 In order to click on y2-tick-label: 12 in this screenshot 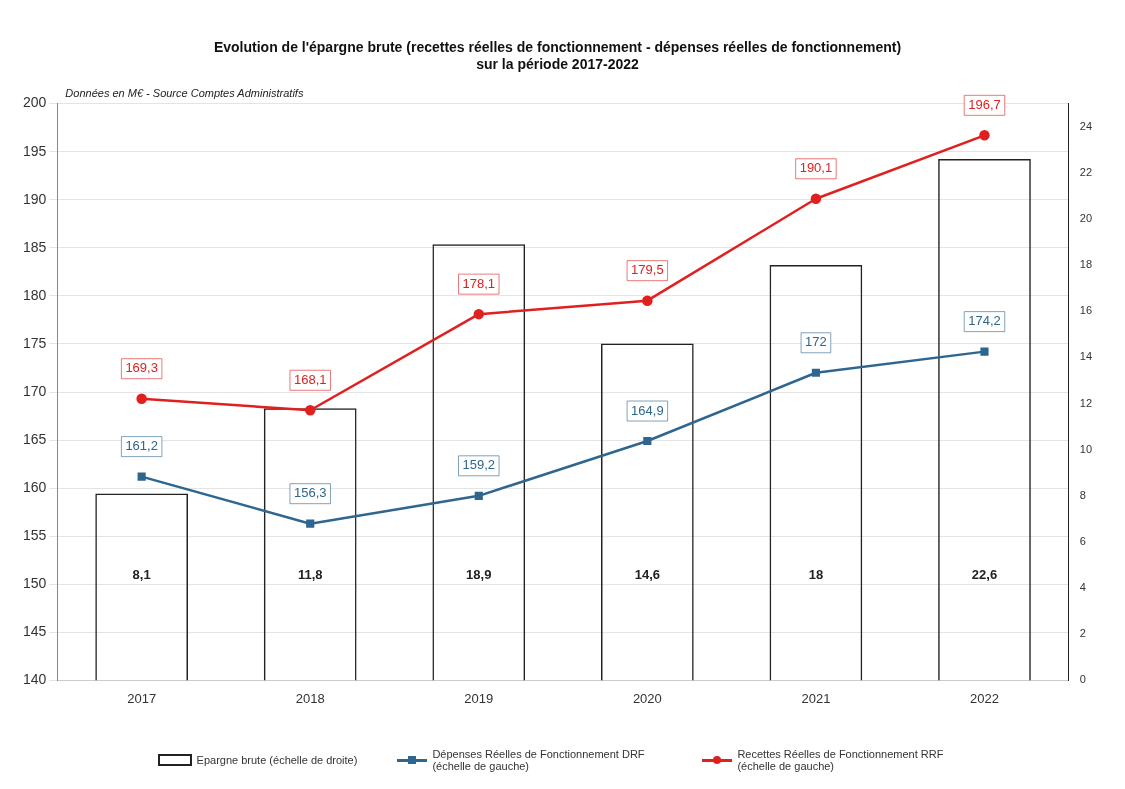, I will do `click(1086, 402)`.